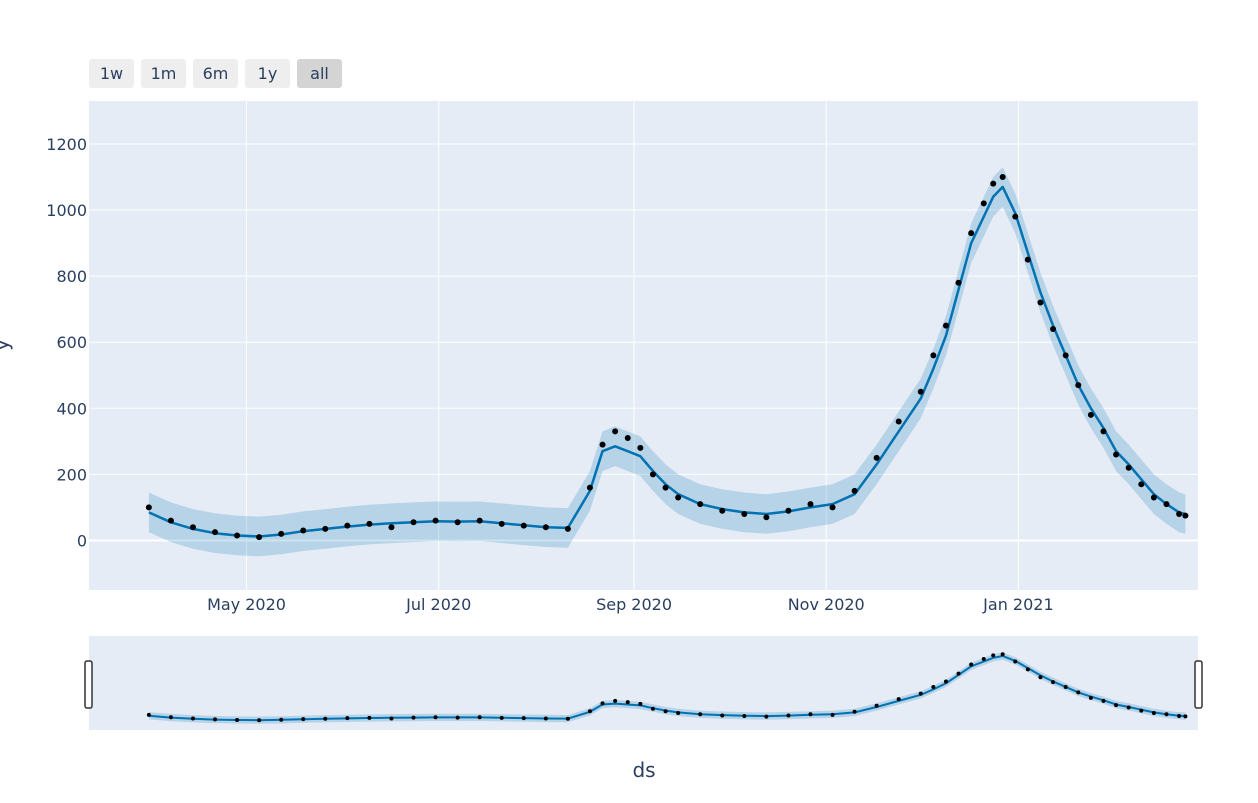  Describe the element at coordinates (66, 144) in the screenshot. I see `y-tick-label: 1200` at that location.